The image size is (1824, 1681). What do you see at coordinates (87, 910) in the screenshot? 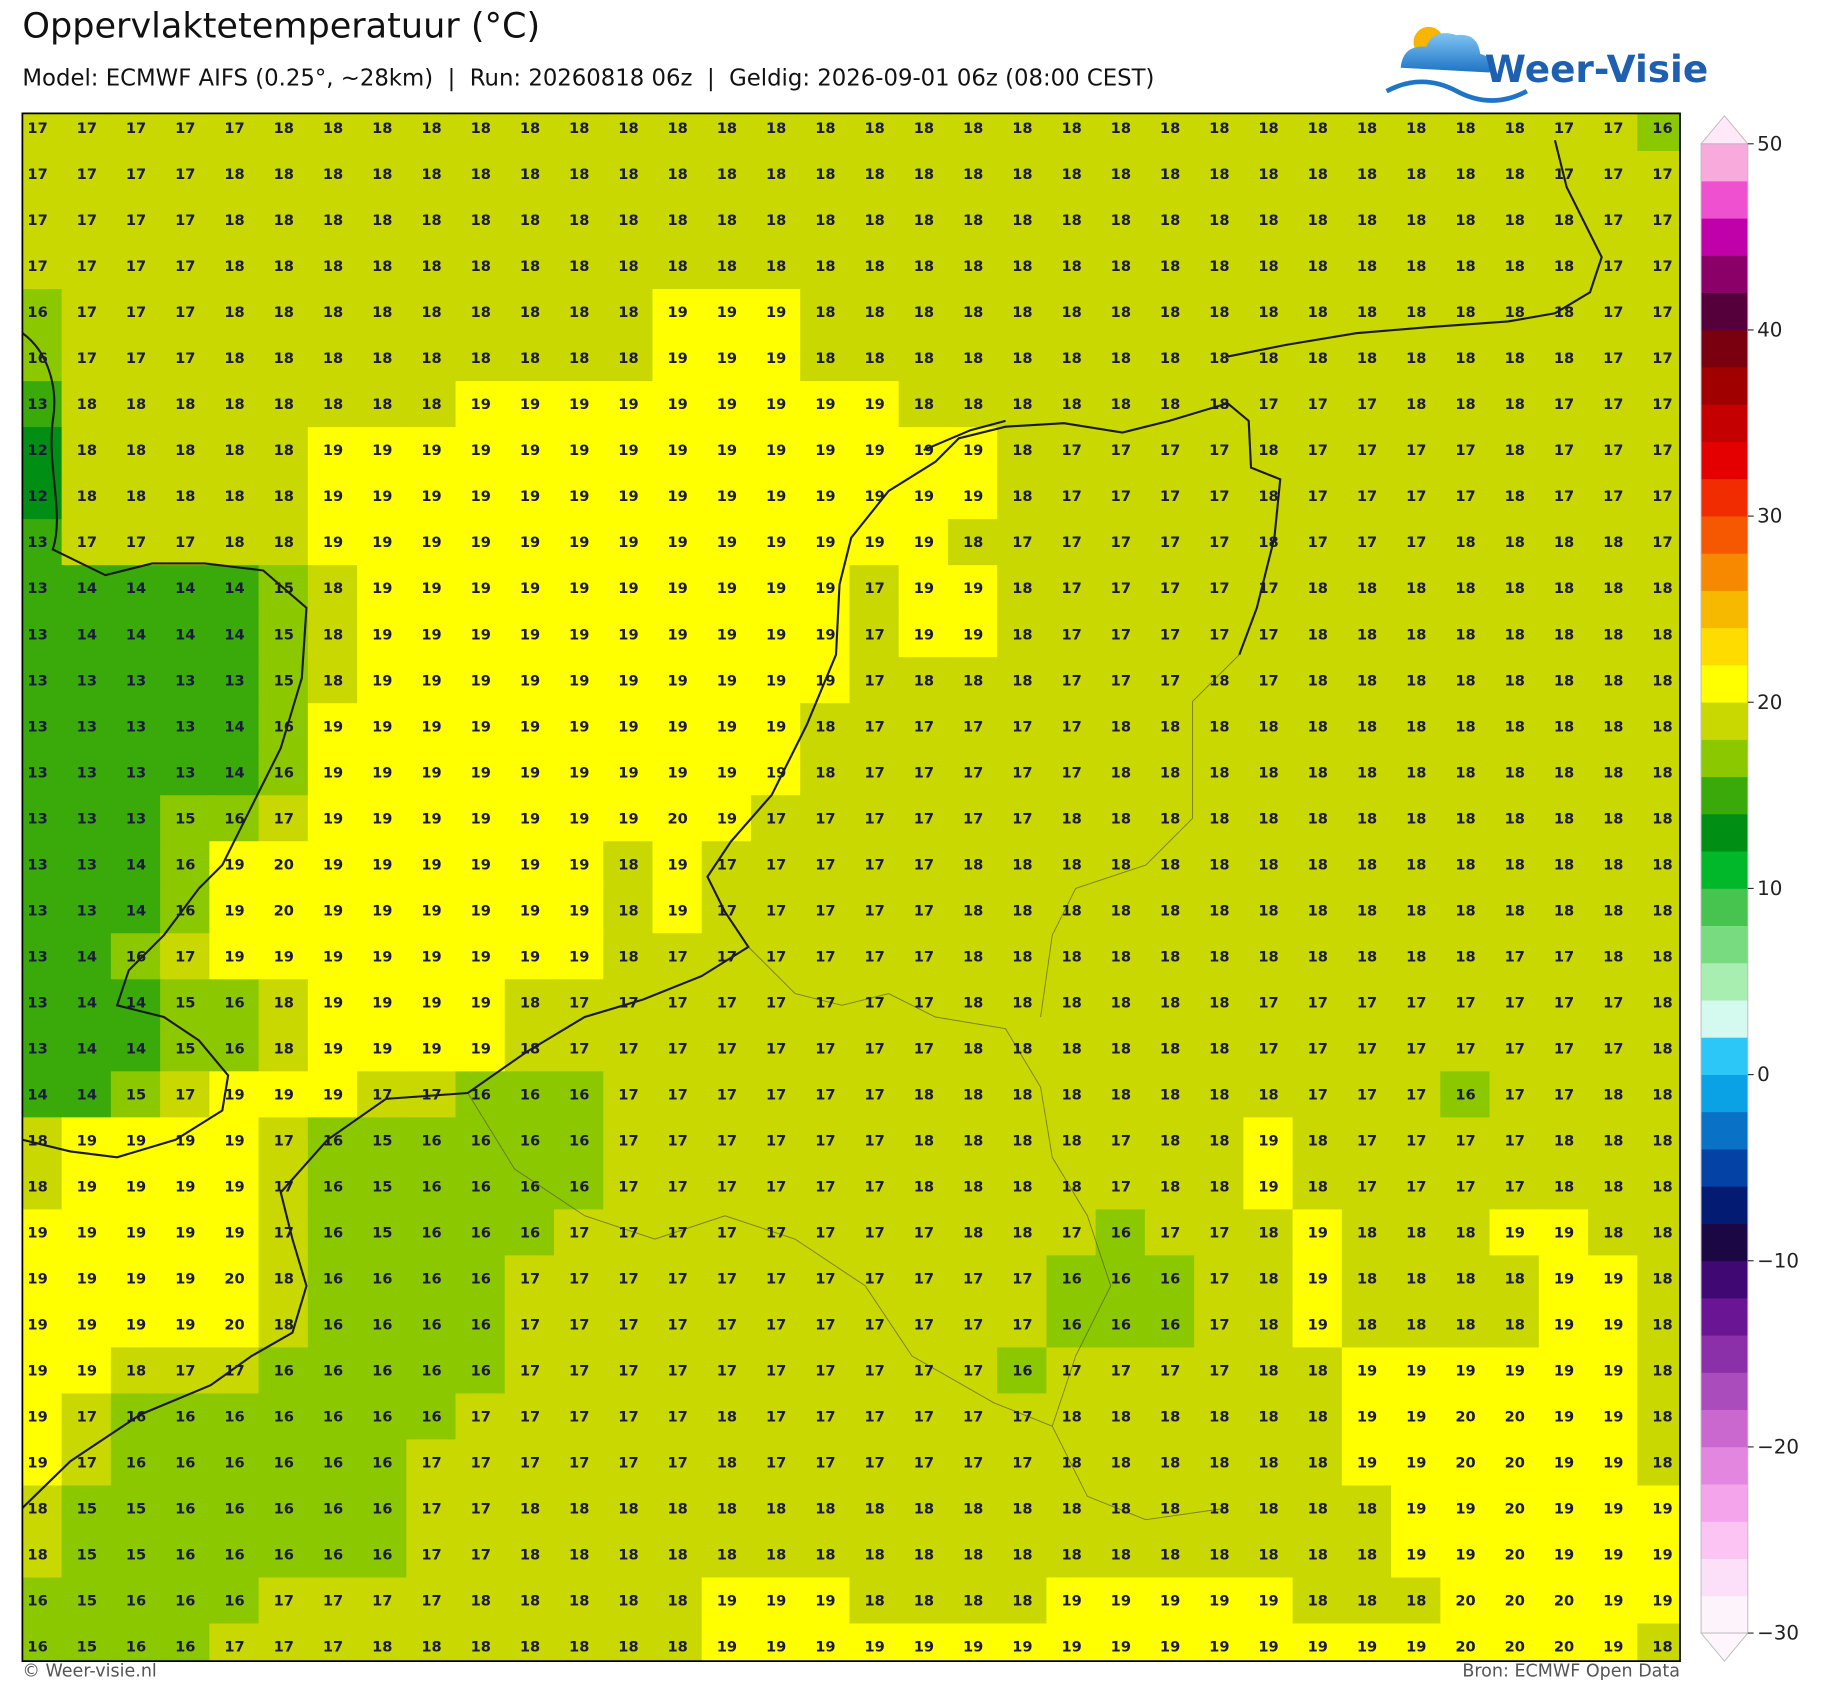
I see `cell-value: 13` at bounding box center [87, 910].